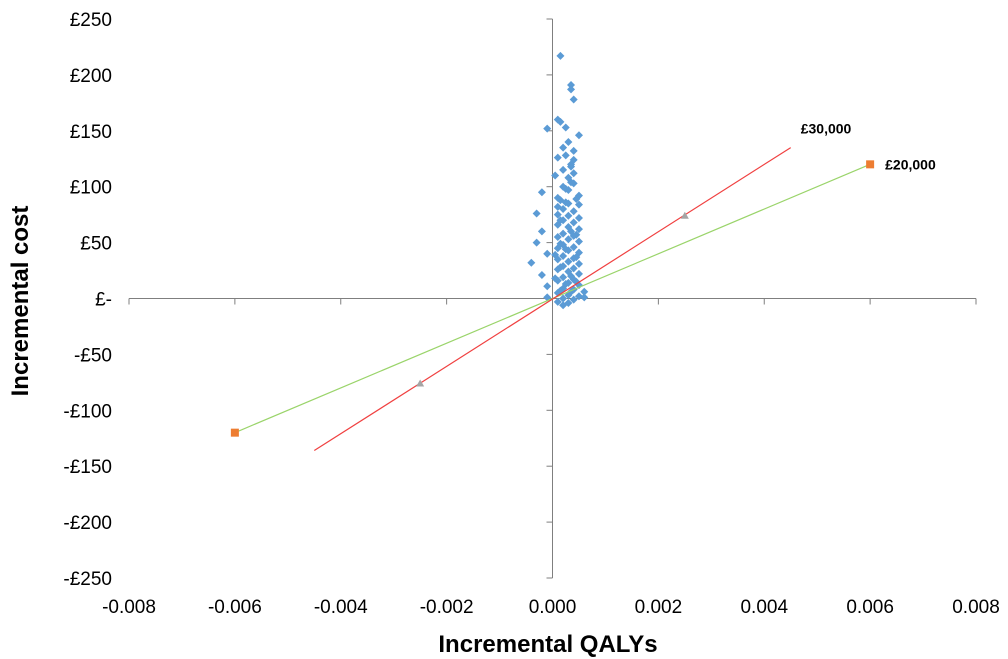  I want to click on y-tick-label: -£150, so click(87, 467).